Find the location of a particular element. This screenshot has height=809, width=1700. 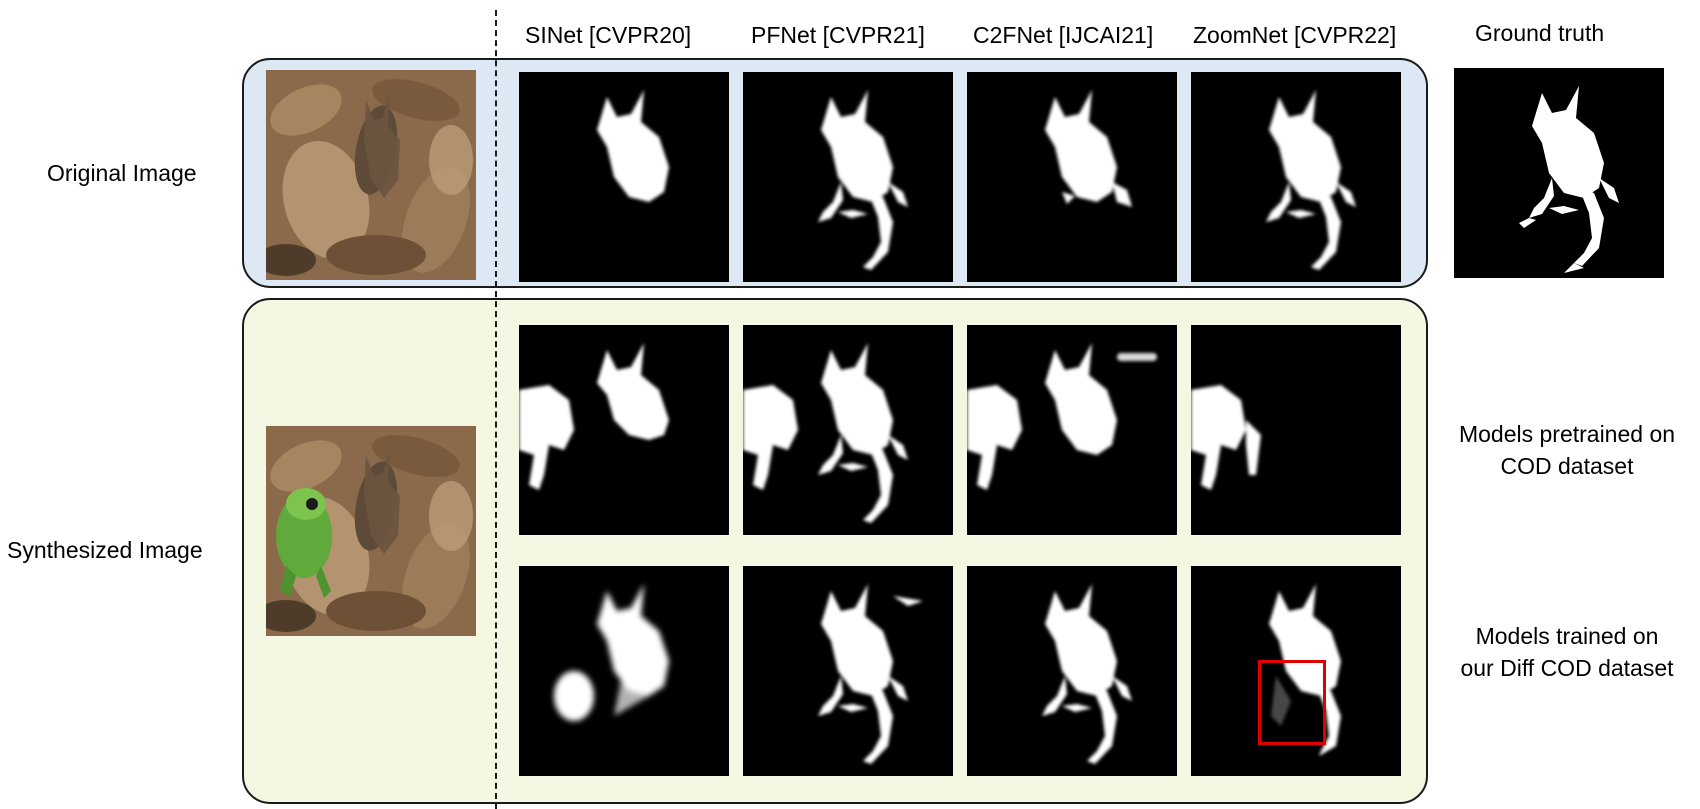

mask-diffcod-sinet is located at coordinates (624, 671).